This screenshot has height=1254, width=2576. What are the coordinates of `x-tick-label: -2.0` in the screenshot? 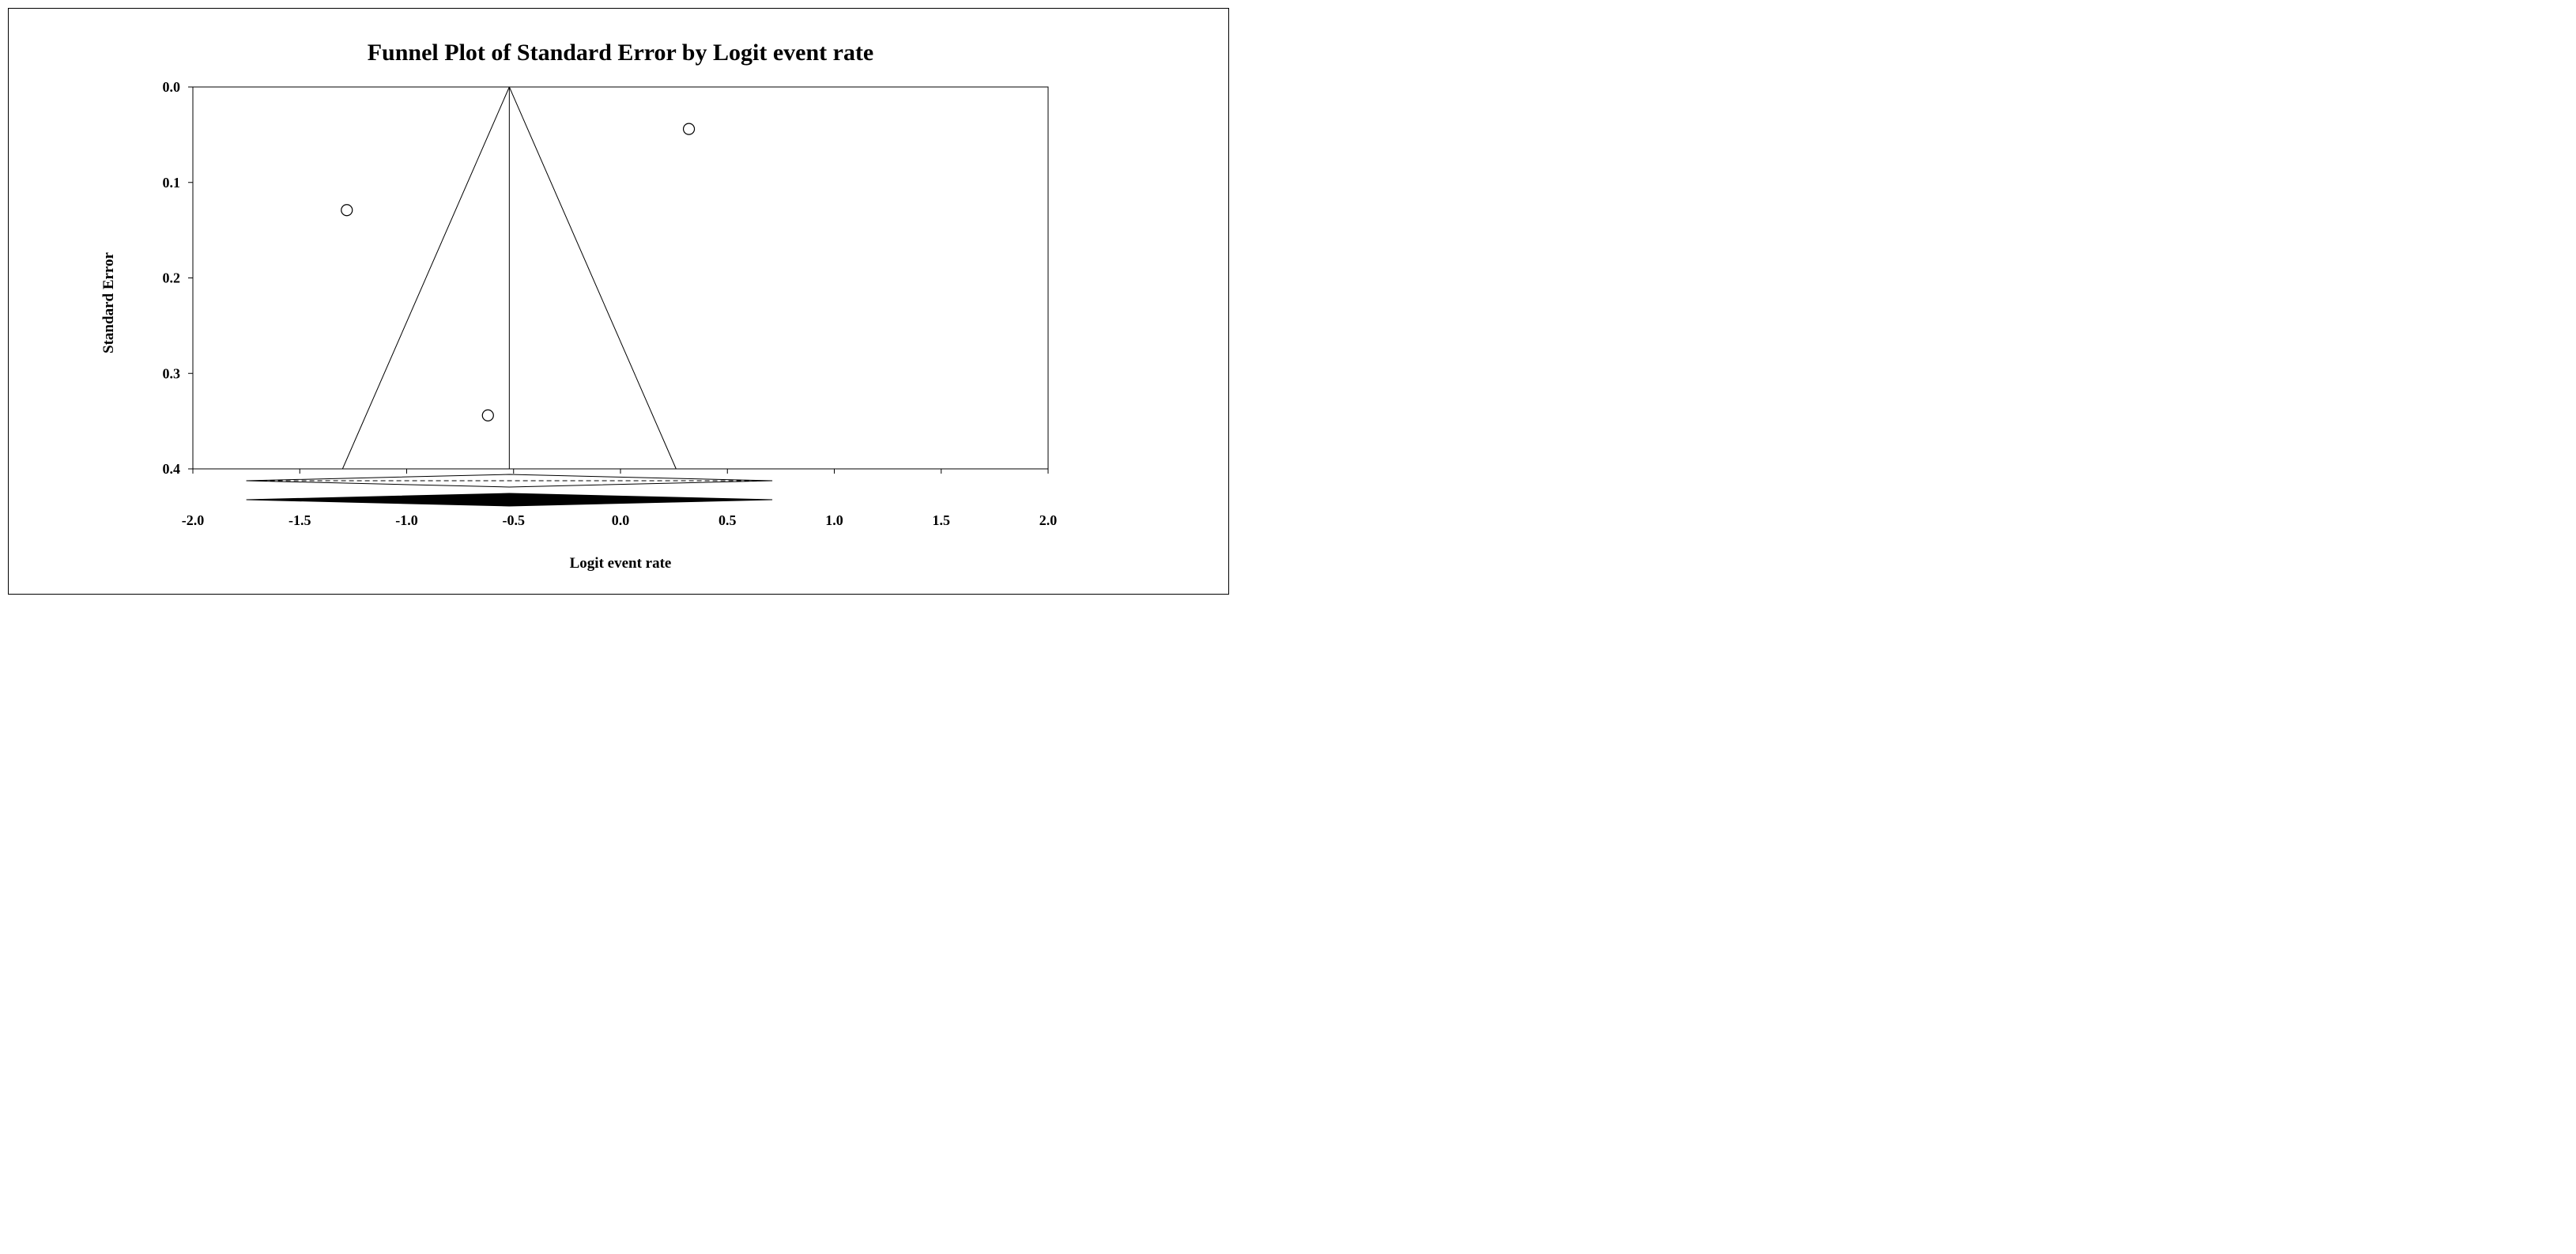 It's located at (193, 520).